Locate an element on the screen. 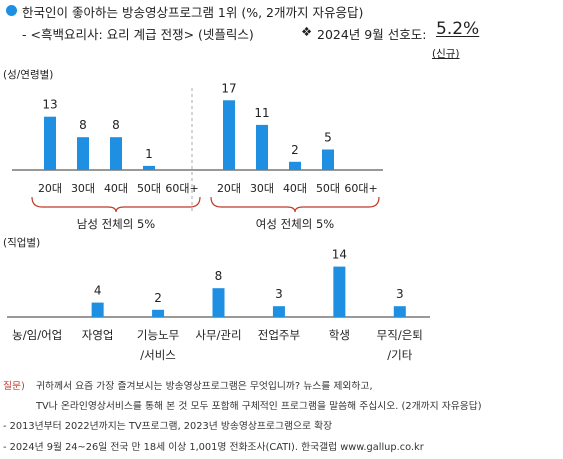  page-title: 한국인이 좋아하는 방송영상프로그램 1위 (%, 2개까지 자유응답) is located at coordinates (193, 12).